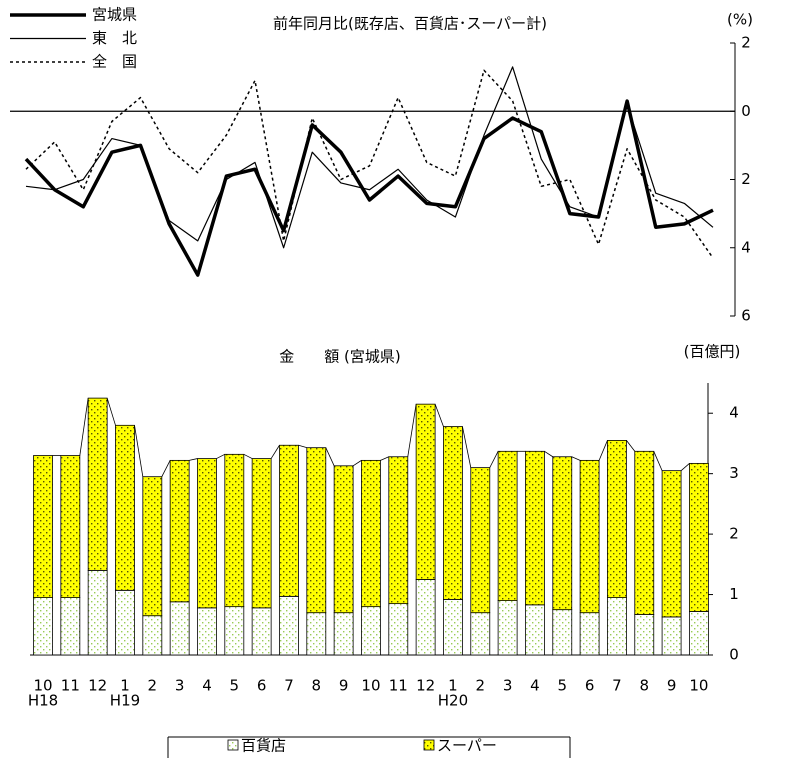 This screenshot has height=758, width=786. I want to click on x-tick-label: 4, so click(207, 686).